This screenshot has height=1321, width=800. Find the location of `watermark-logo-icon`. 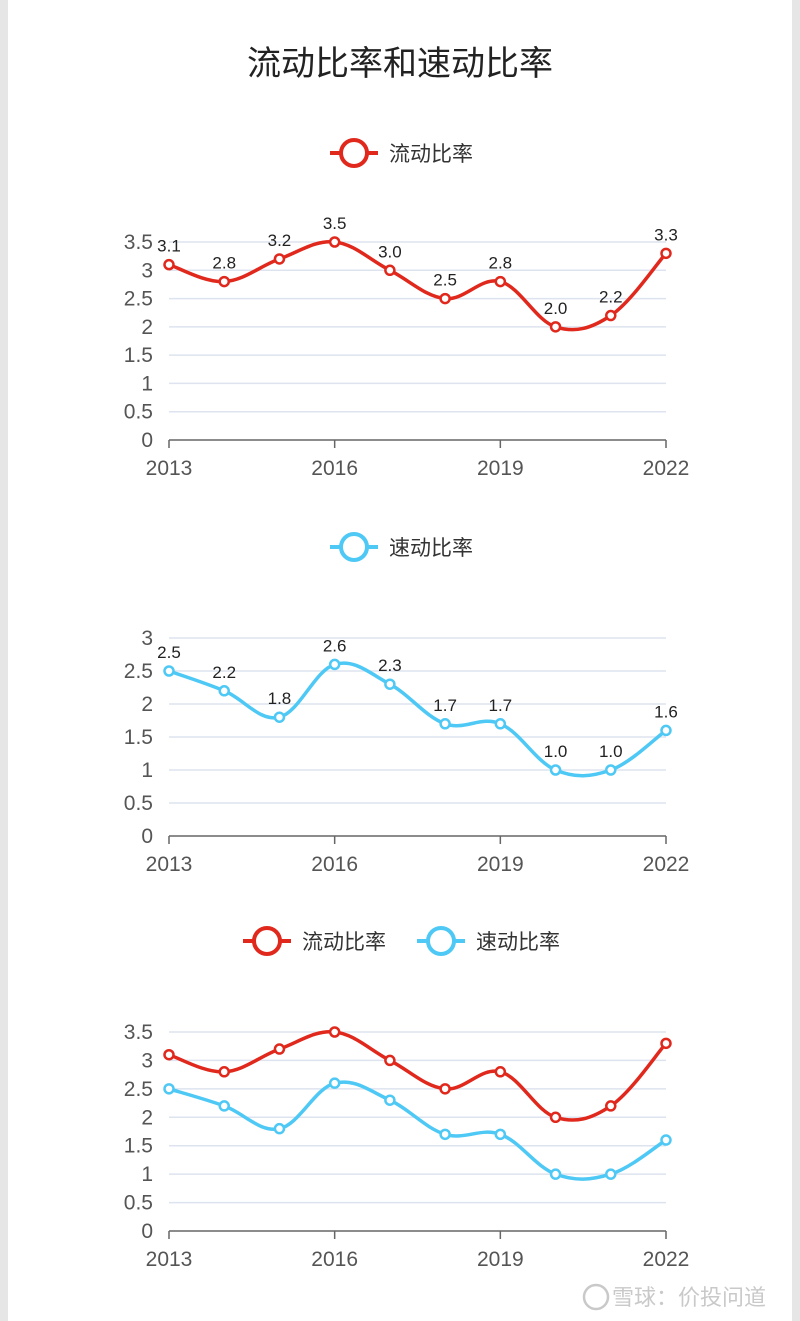

watermark-logo-icon is located at coordinates (596, 1297).